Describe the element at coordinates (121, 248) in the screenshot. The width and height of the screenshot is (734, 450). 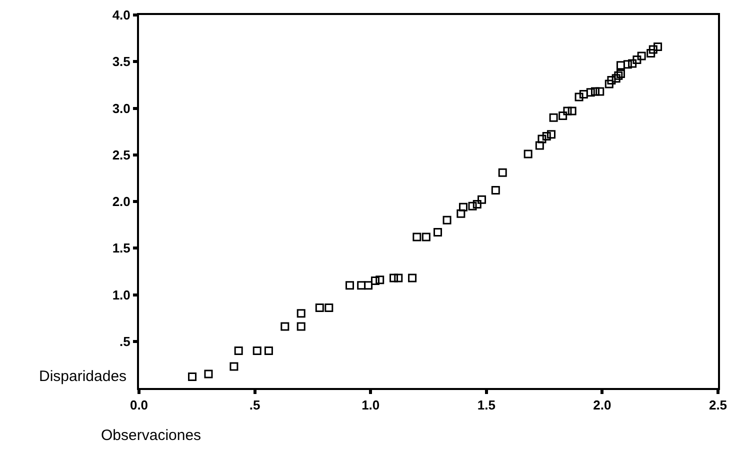
I see `y-tick-label: 1.5` at that location.